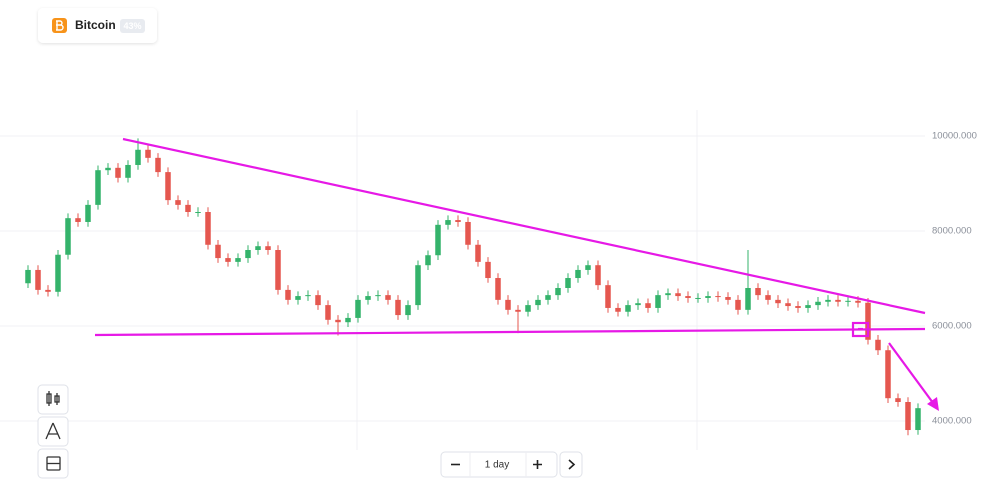 The image size is (1000, 481). Describe the element at coordinates (60, 25) in the screenshot. I see `asset-icon-glyph` at that location.